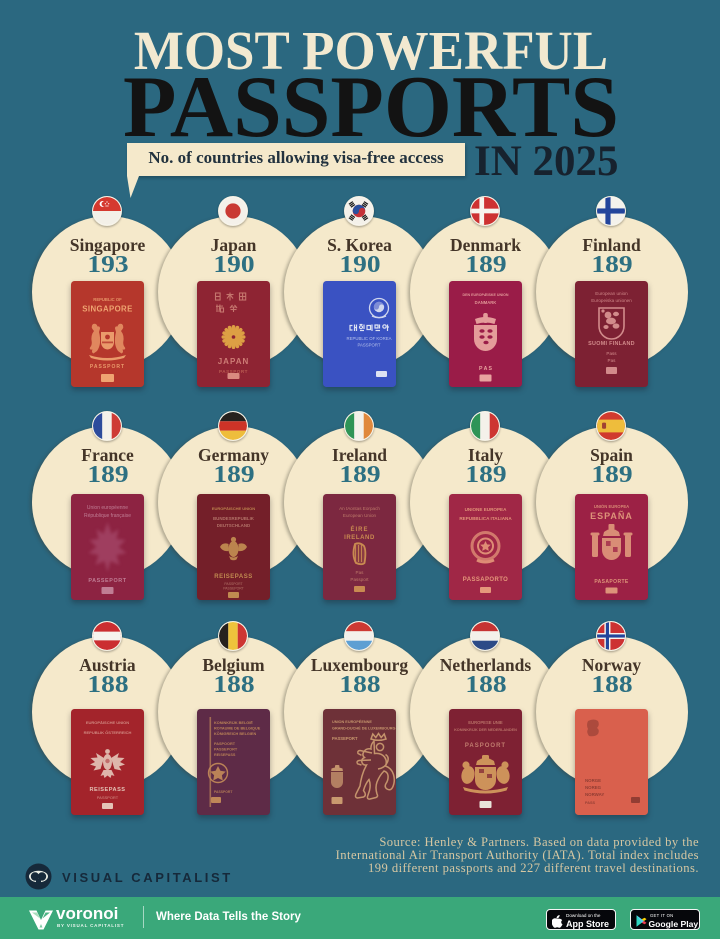  I want to click on svg-text: SUOMI FINLAND, so click(611, 344).